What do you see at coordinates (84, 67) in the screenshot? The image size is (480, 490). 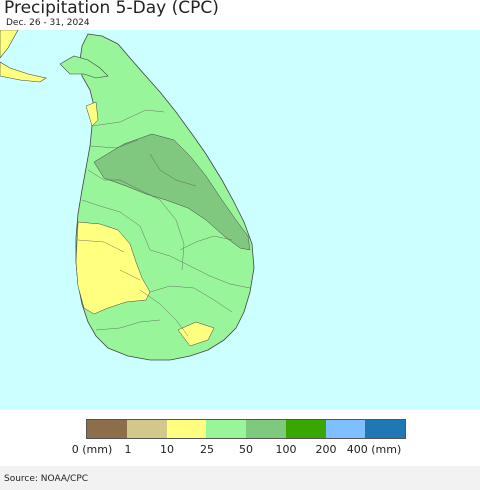 I see `jaffna-peninsula` at bounding box center [84, 67].